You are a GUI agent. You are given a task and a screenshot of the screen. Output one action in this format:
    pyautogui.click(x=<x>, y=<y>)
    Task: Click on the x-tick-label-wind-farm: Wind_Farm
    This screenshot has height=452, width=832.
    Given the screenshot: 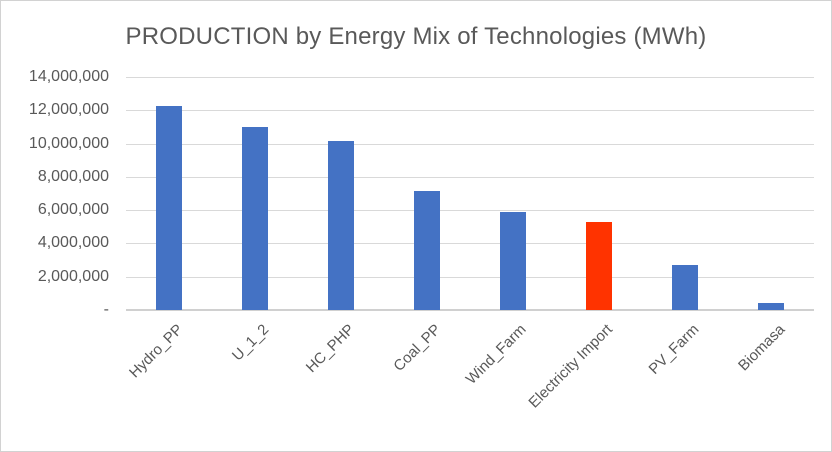 What is the action you would take?
    pyautogui.click(x=497, y=354)
    